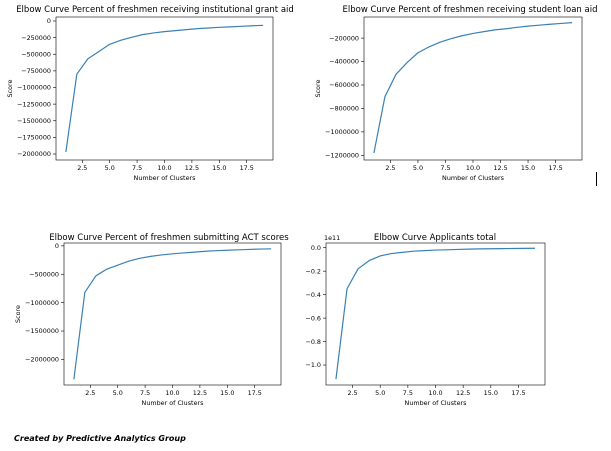  What do you see at coordinates (313, 365) in the screenshot?
I see `y-tick-label: −1.0` at bounding box center [313, 365].